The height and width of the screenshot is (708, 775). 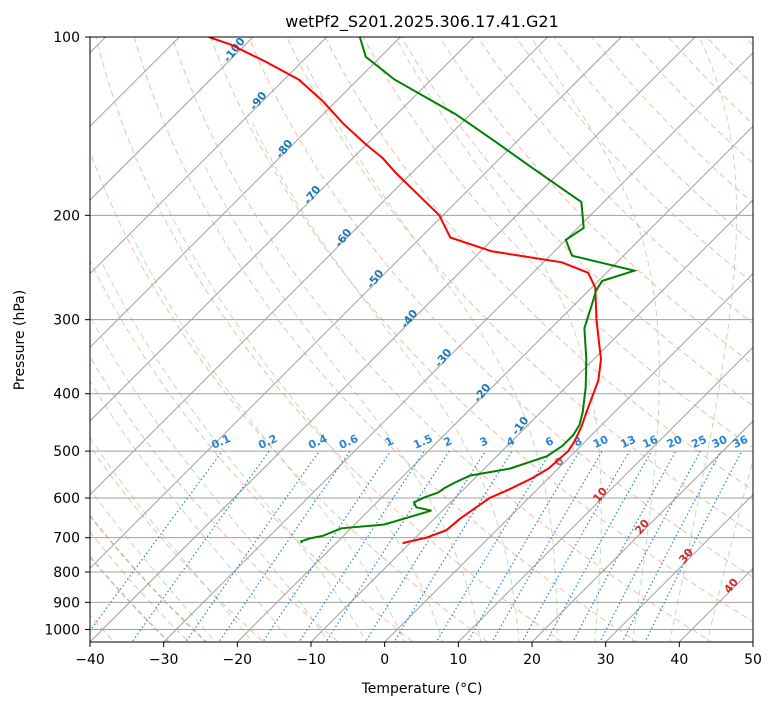 What do you see at coordinates (720, 442) in the screenshot?
I see `mixing-ratio-label: 30` at bounding box center [720, 442].